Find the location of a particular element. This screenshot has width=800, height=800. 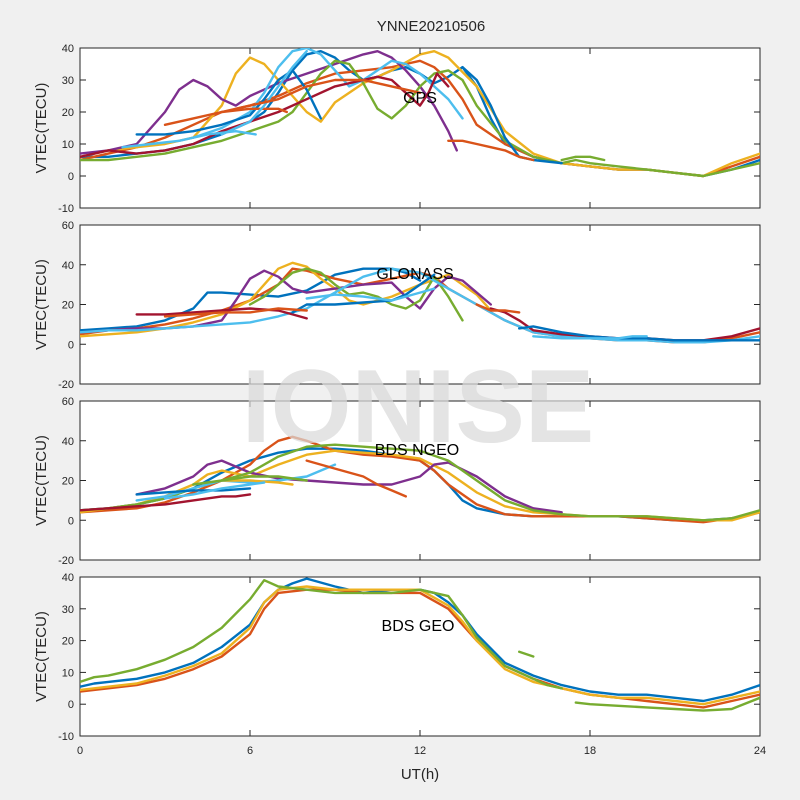

constellation-label: GPS is located at coordinates (420, 98).